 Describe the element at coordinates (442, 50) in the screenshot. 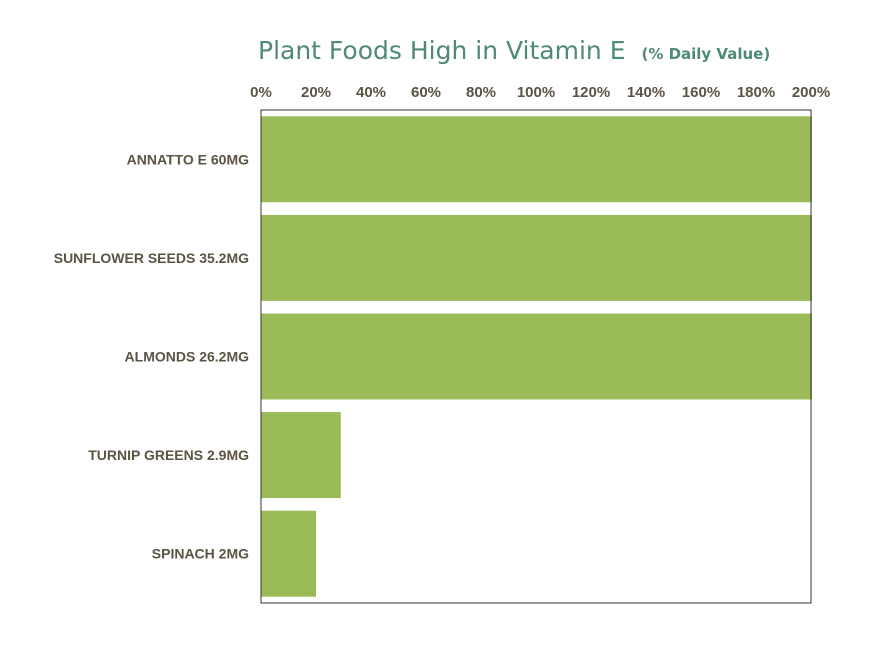

I see `chart-title-main: Plant Foods High in Vitamin E` at that location.